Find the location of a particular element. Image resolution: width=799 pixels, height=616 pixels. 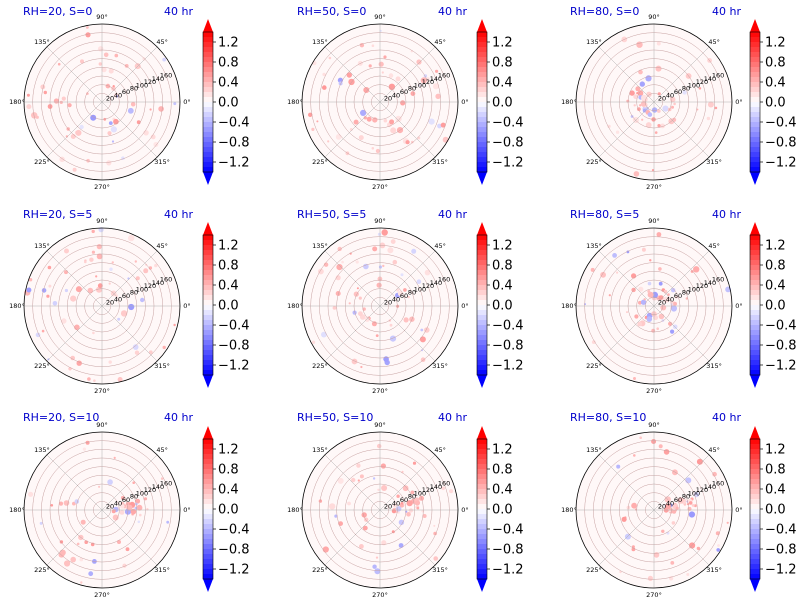

colorbar-tick-label: −0.8 is located at coordinates (234, 346).